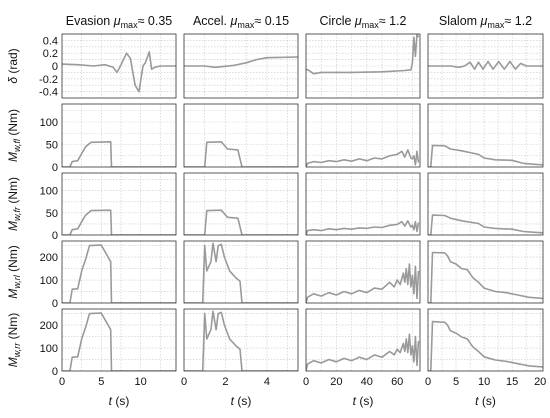 This screenshot has width=550, height=418. Describe the element at coordinates (14, 135) in the screenshot. I see `y-axis-label: Mw,fl (Nm)` at that location.